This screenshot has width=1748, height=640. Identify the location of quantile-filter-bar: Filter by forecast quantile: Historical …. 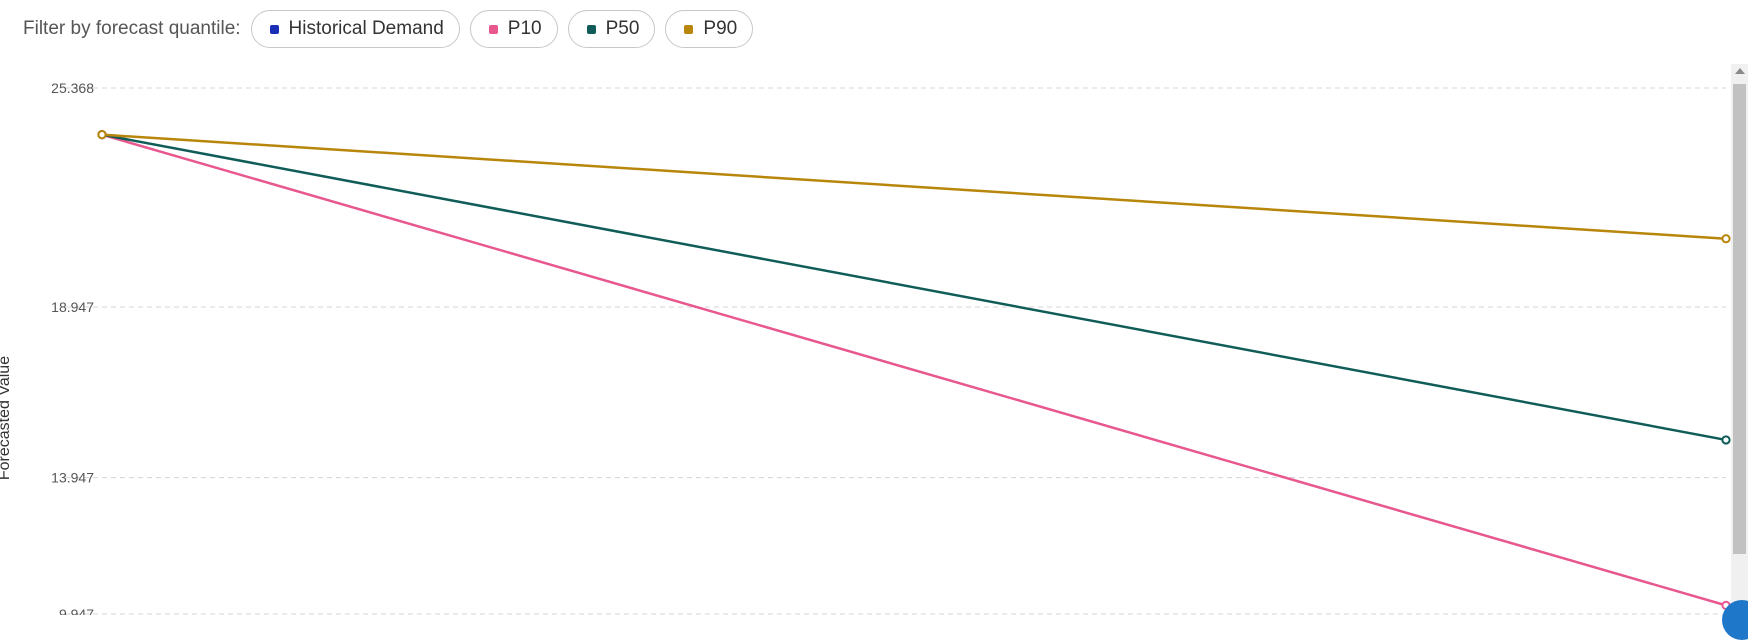
(388, 29).